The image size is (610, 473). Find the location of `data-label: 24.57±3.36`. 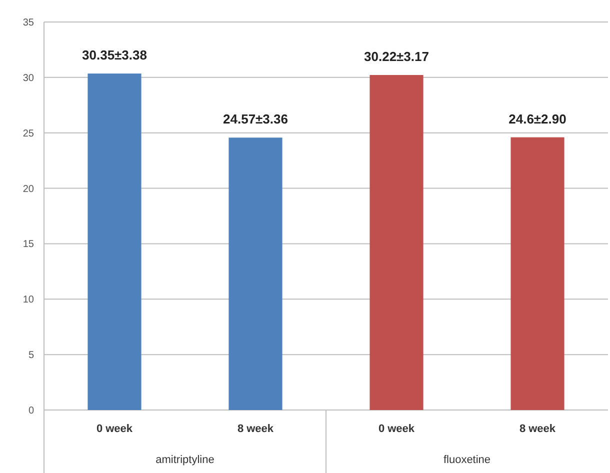

data-label: 24.57±3.36 is located at coordinates (255, 119).